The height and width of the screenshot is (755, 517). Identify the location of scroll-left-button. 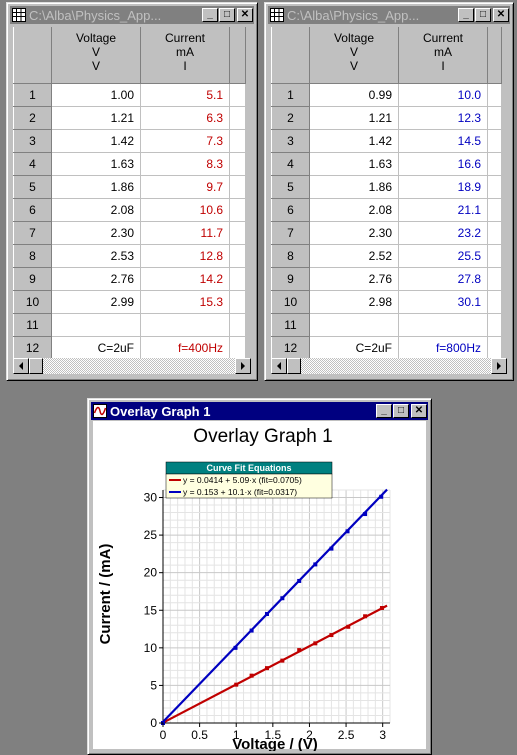
(279, 366).